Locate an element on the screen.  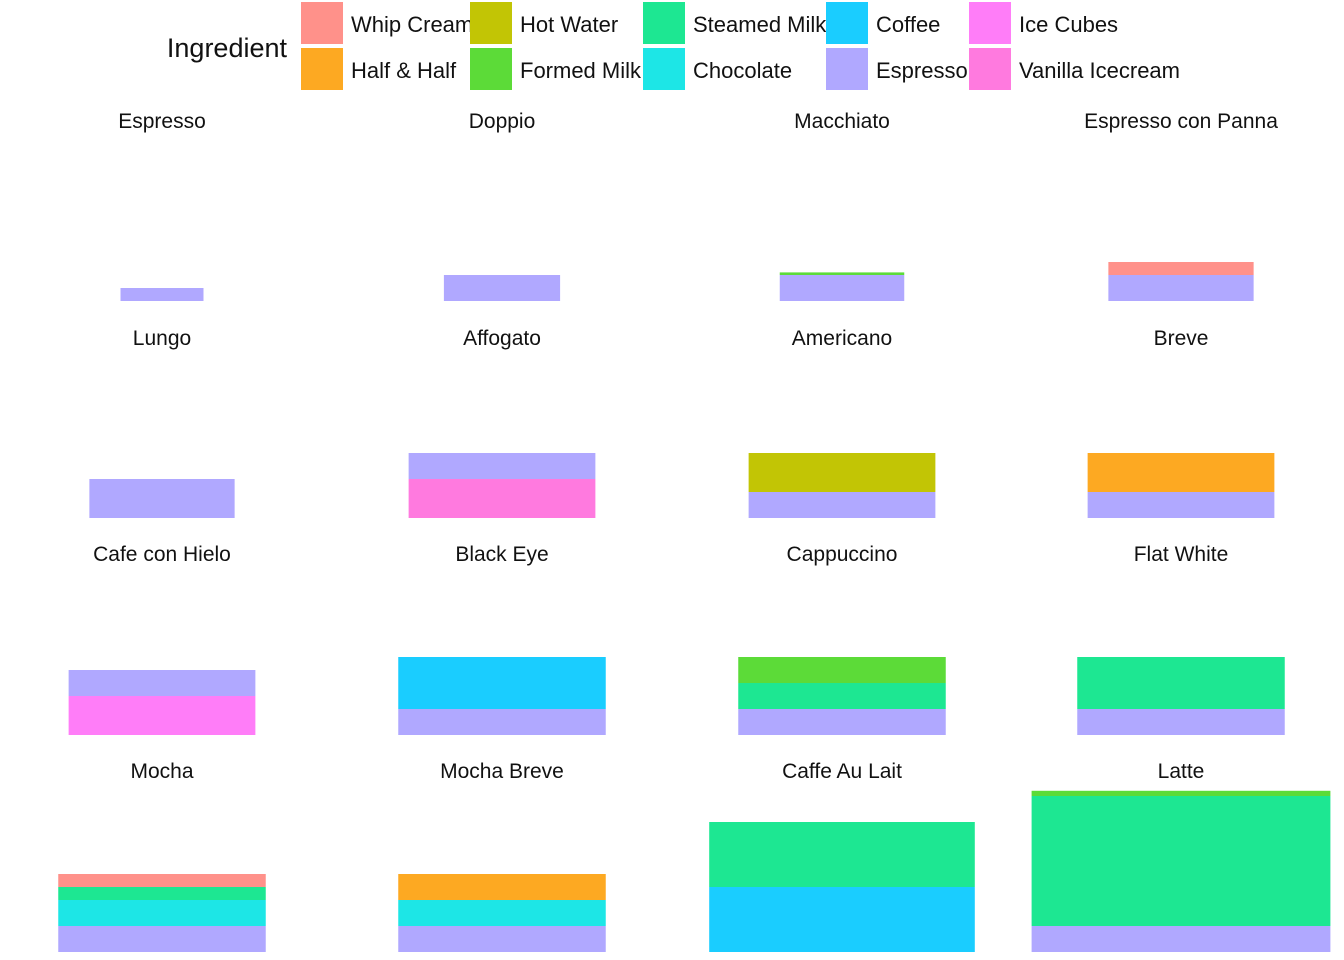
legend-label-chocolate: Chocolate is located at coordinates (742, 70).